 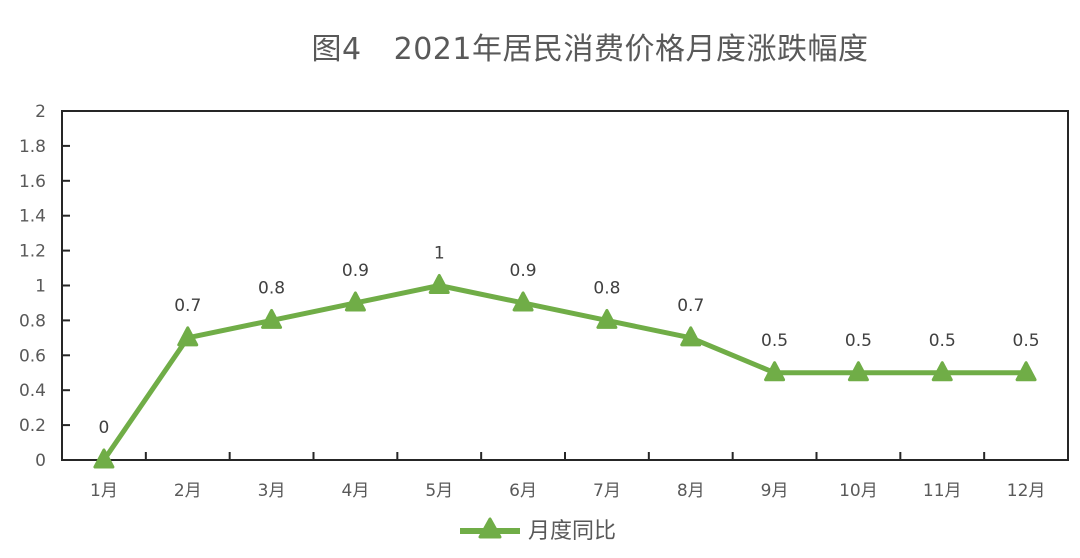 I want to click on x-tick-label: 11月, so click(x=942, y=491).